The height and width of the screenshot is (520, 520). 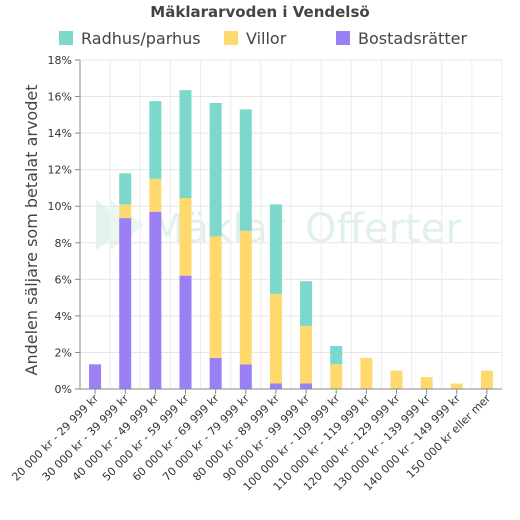 I want to click on legend-label: Bostadsrätter, so click(x=412, y=38).